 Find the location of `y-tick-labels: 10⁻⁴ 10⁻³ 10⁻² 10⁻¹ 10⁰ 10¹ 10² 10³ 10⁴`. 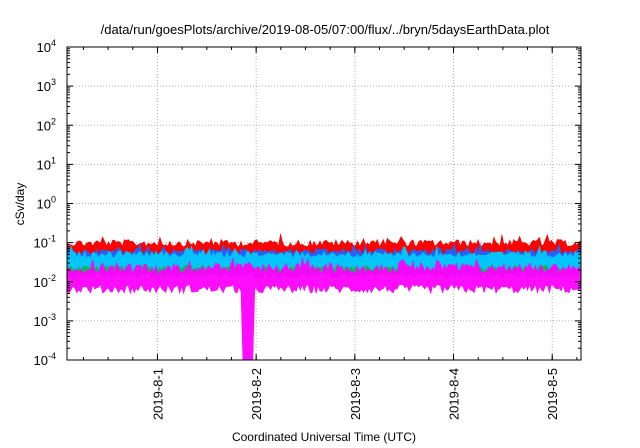

y-tick-labels: 10⁻⁴ 10⁻³ 10⁻² 10⁻¹ 10⁰ 10¹ 10² 10³ 10⁴ is located at coordinates (45, 203).